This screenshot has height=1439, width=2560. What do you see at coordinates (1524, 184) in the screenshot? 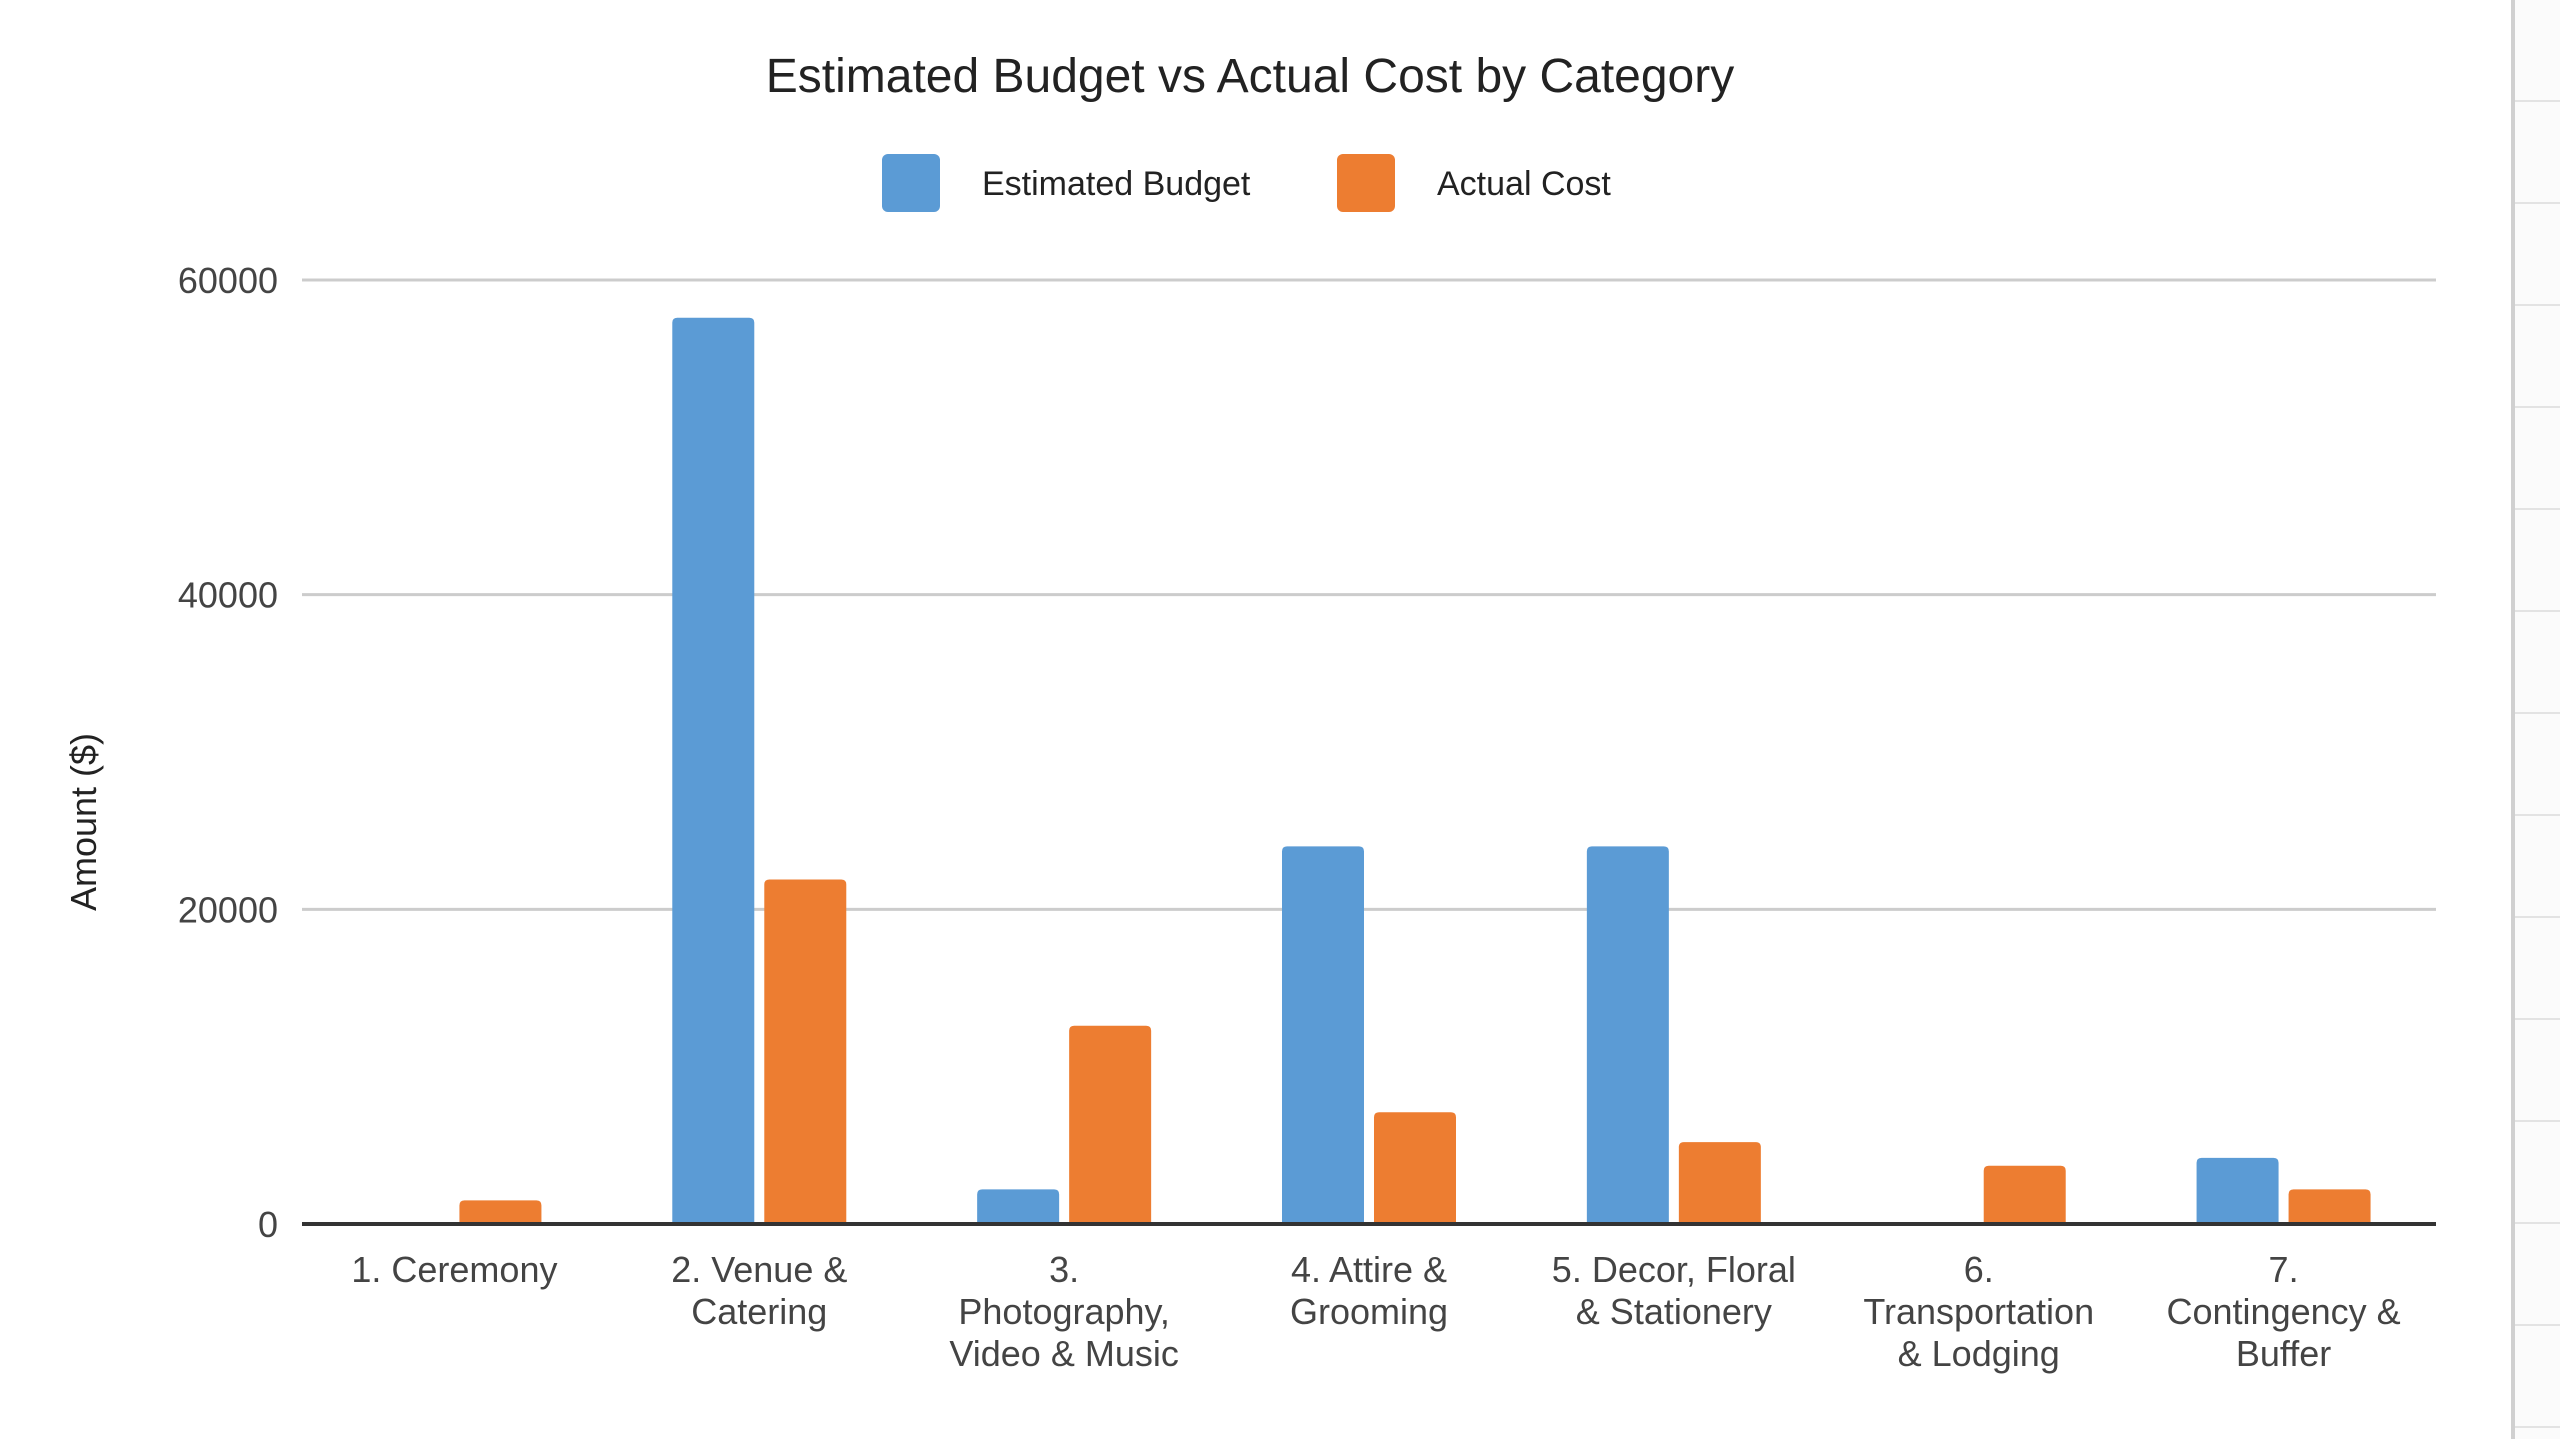
I see `legend-label: Actual Cost` at bounding box center [1524, 184].